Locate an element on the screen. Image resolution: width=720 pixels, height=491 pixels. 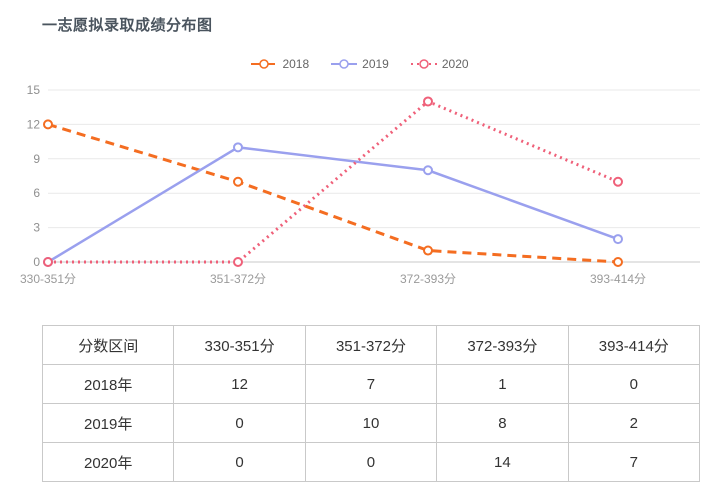
x-tick-label: 330-351分 is located at coordinates (48, 279).